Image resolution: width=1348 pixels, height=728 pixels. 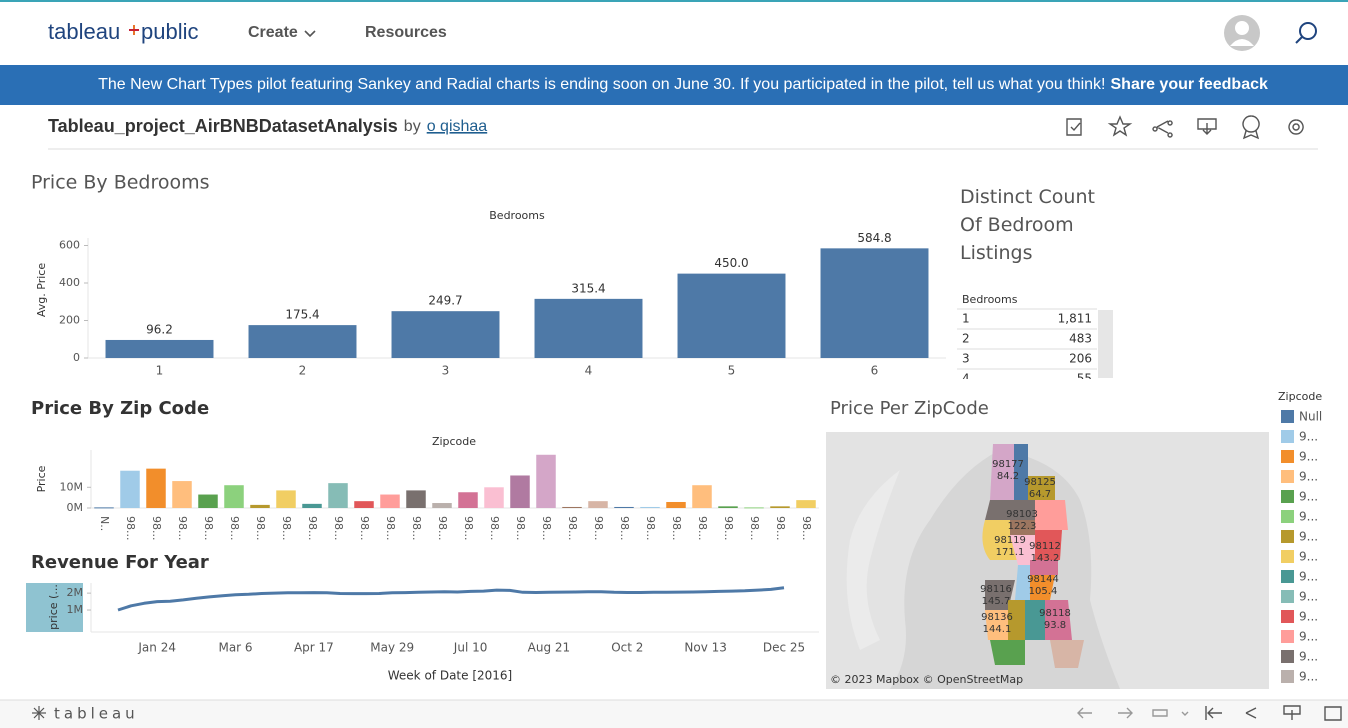 What do you see at coordinates (1080, 359) in the screenshot?
I see `table-cell: 206` at bounding box center [1080, 359].